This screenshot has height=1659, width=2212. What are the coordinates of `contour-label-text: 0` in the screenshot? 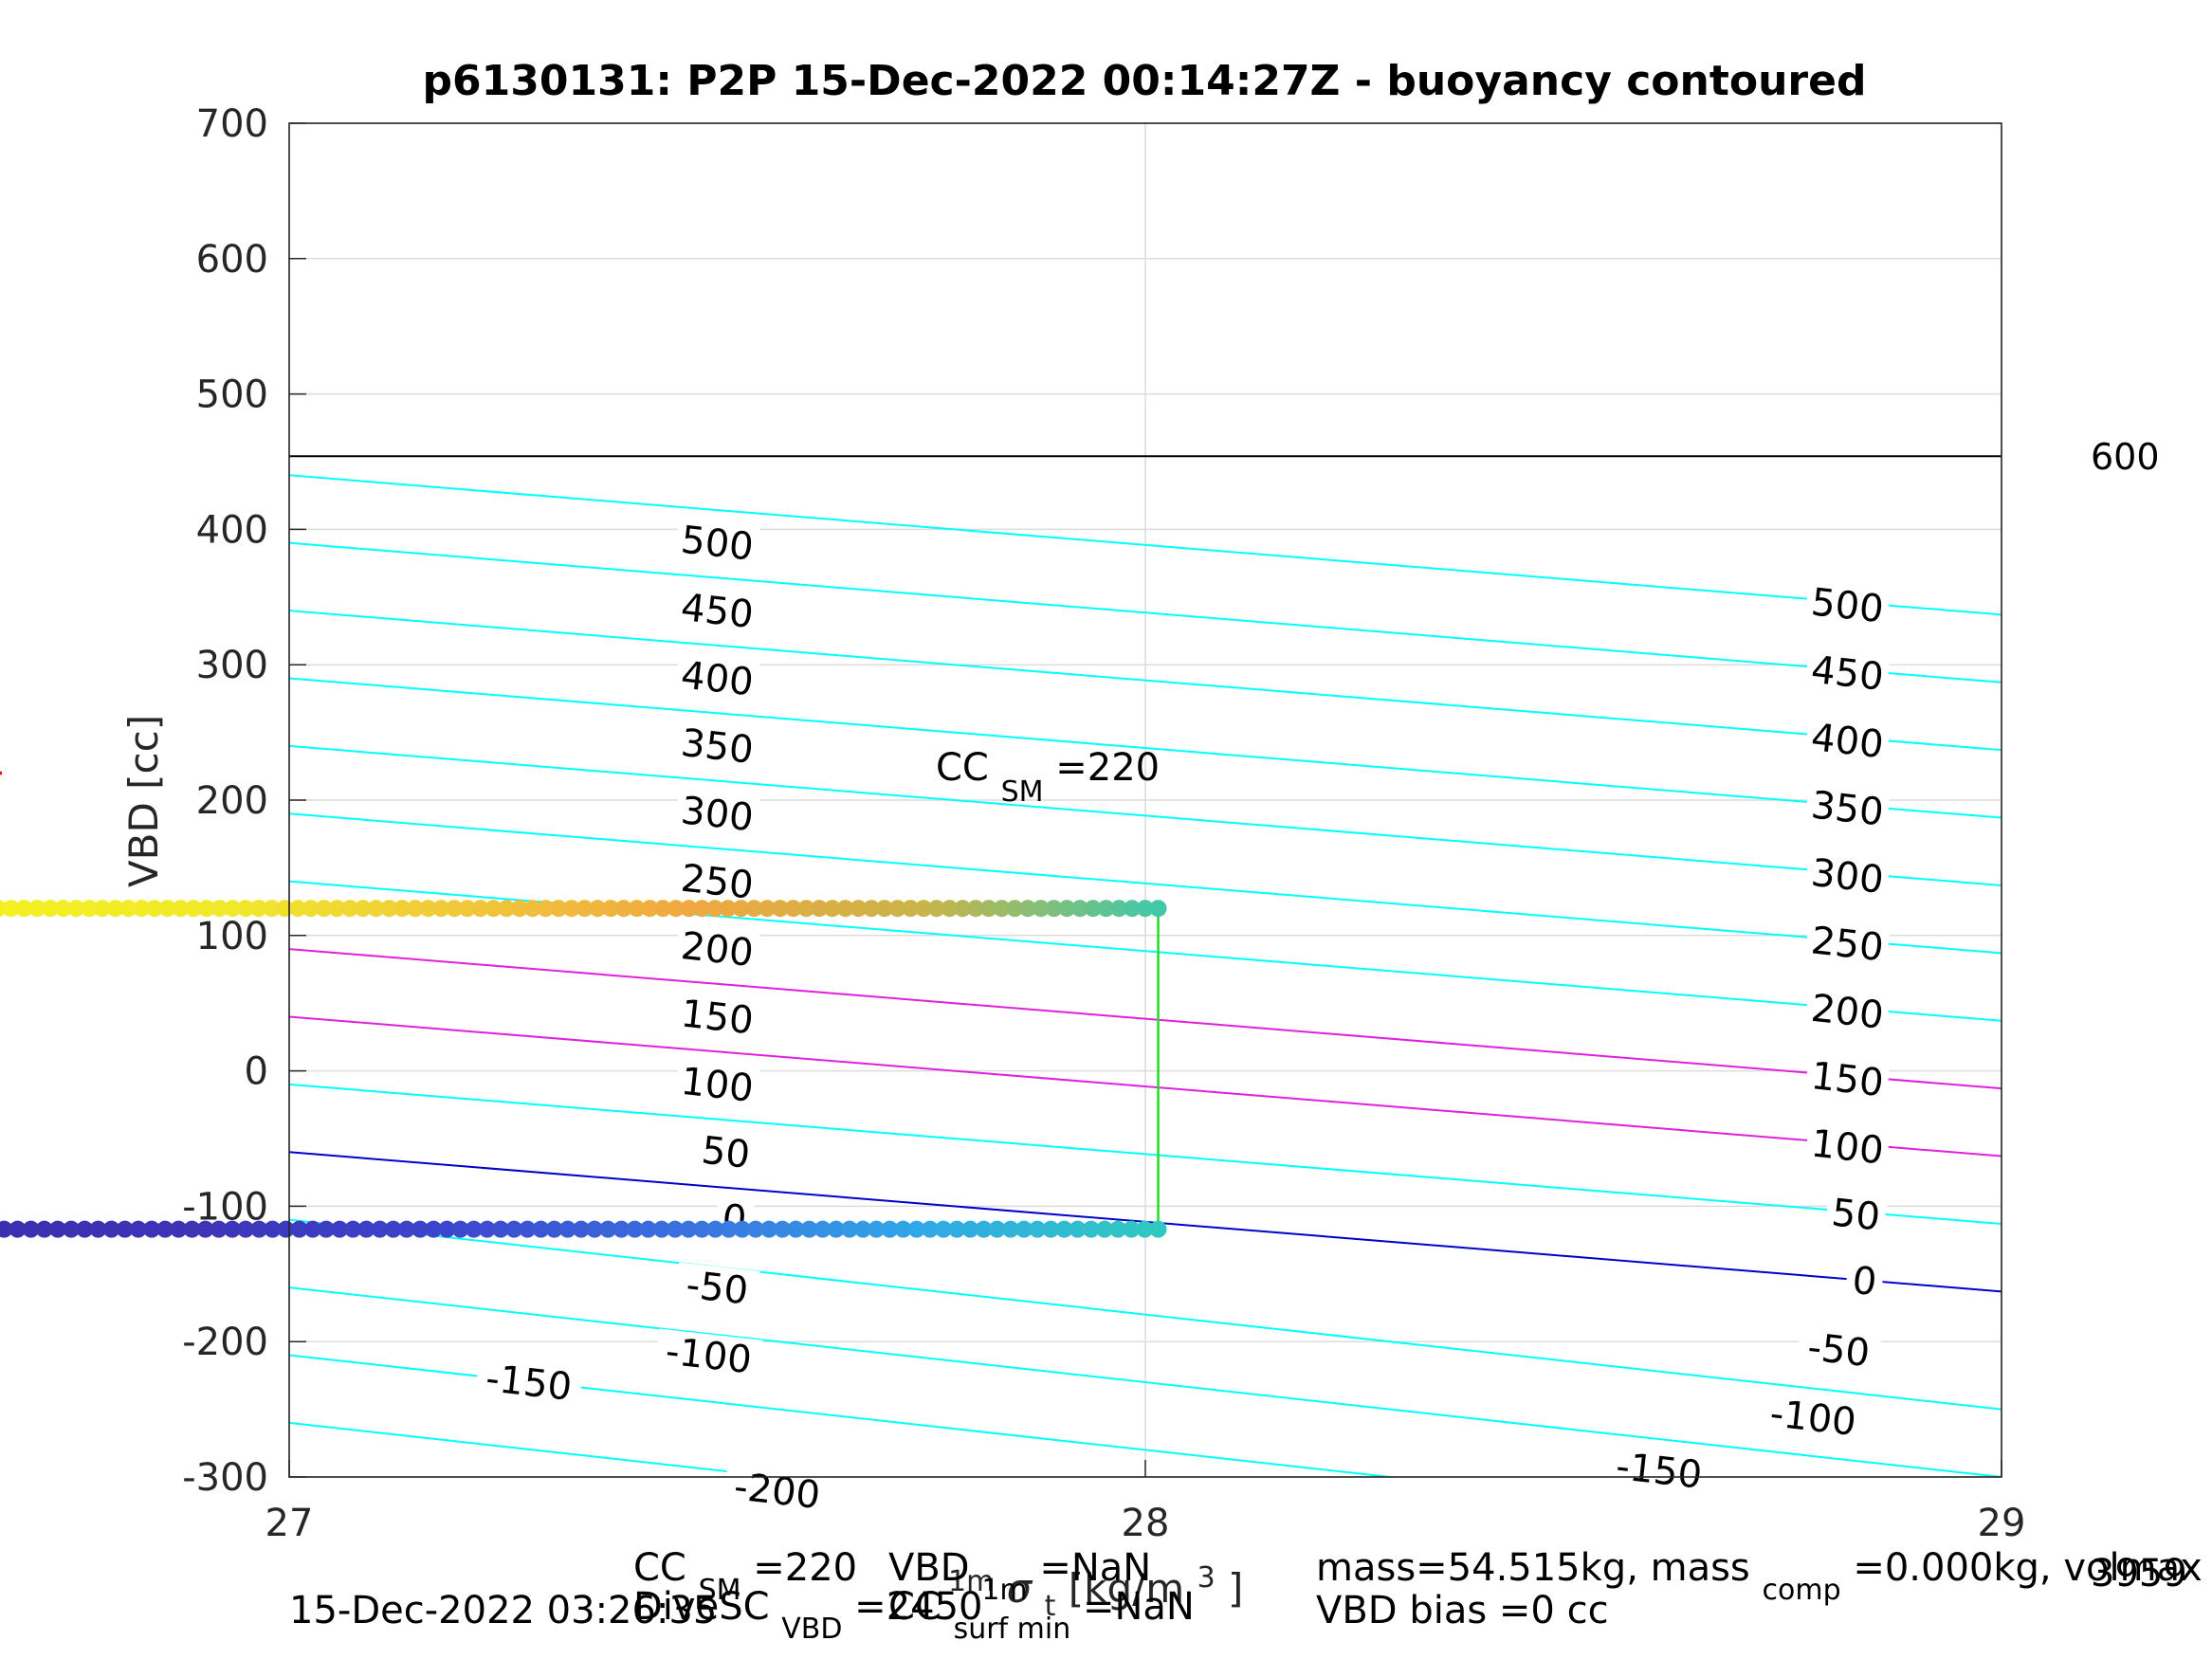 It's located at (1864, 1282).